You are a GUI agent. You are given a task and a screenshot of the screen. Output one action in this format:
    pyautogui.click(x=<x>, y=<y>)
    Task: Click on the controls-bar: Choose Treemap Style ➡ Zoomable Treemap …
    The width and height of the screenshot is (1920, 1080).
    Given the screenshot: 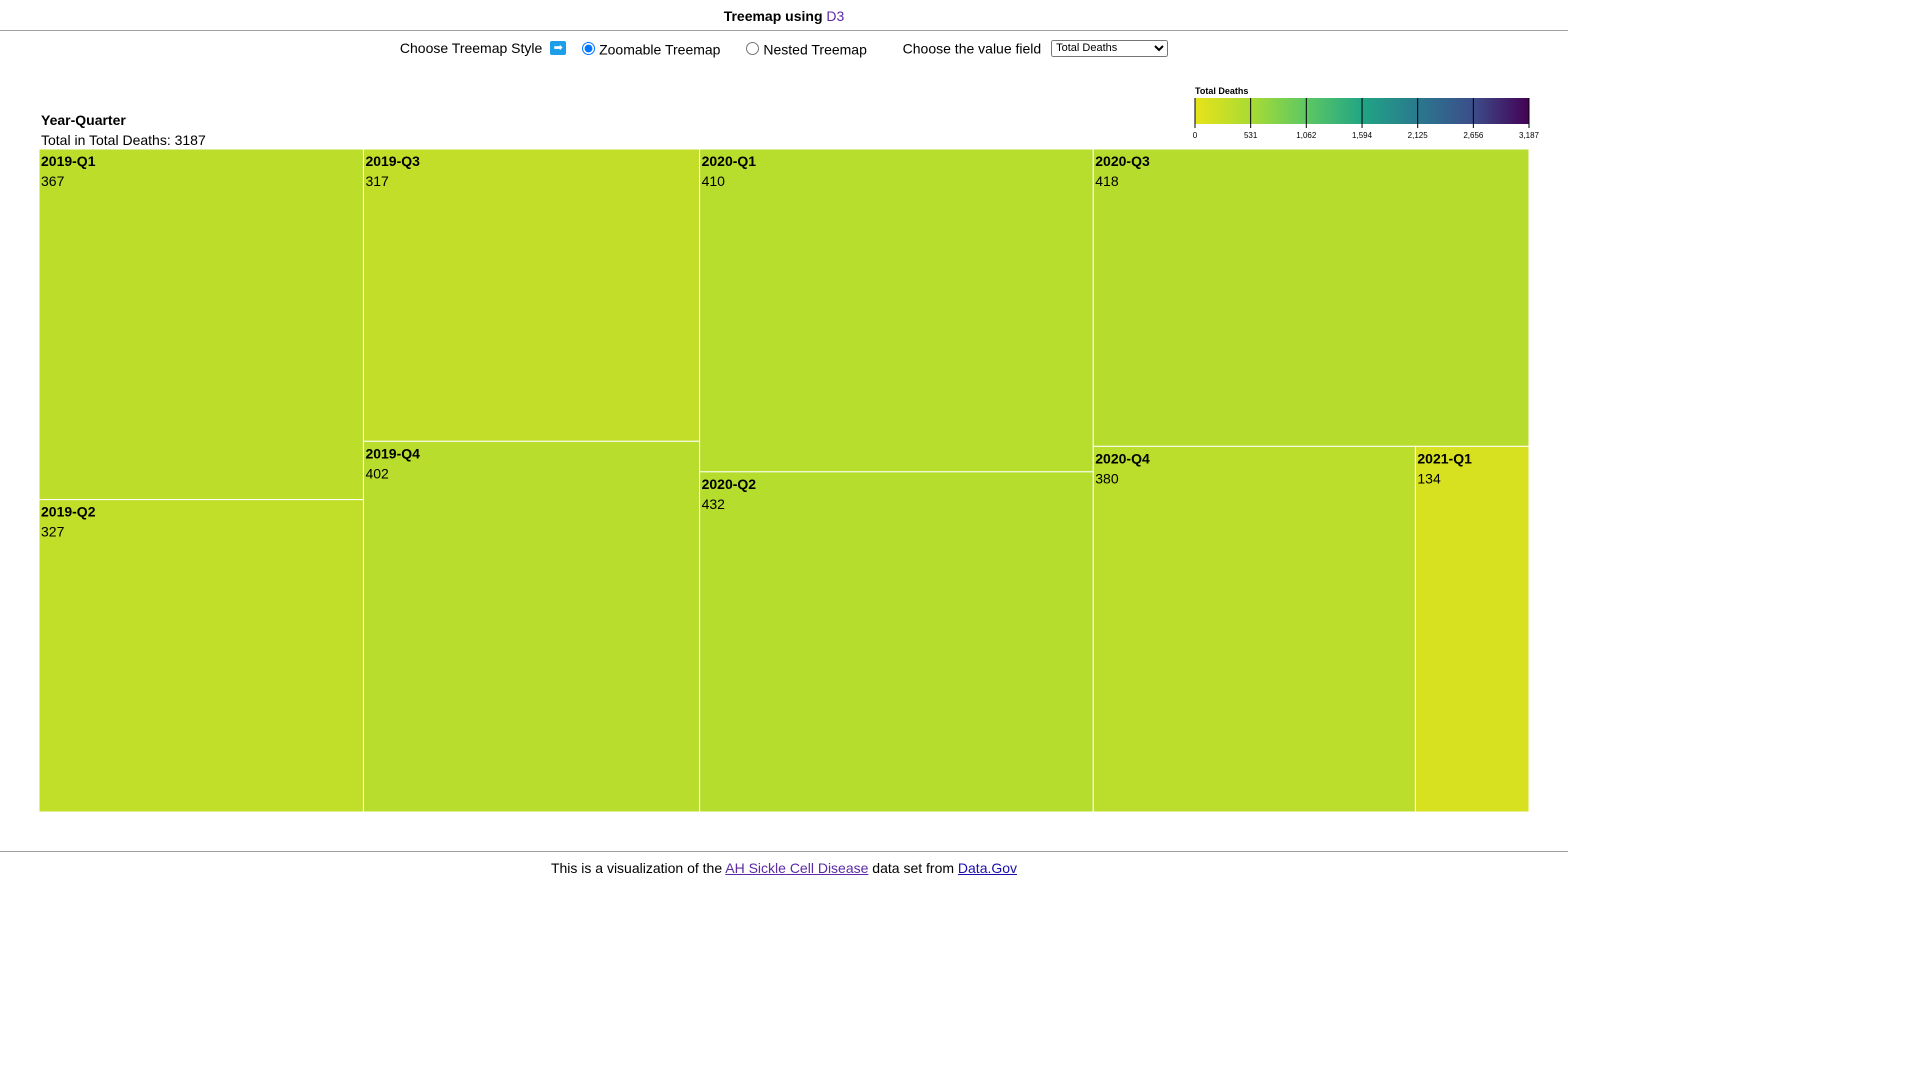 What is the action you would take?
    pyautogui.click(x=784, y=48)
    